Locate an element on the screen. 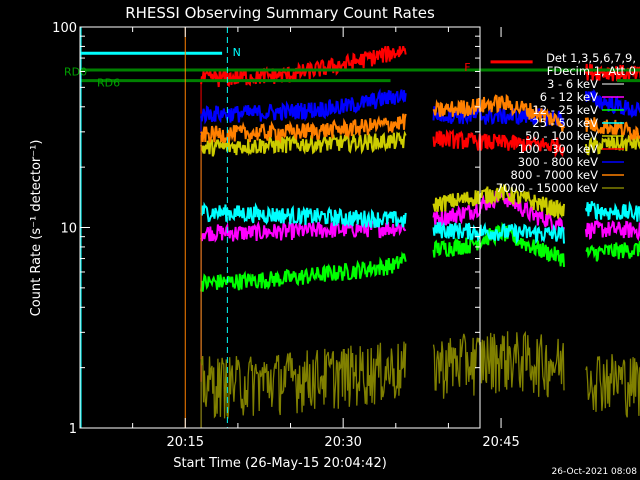  legend-label: 6 - 12 keV is located at coordinates (569, 97).